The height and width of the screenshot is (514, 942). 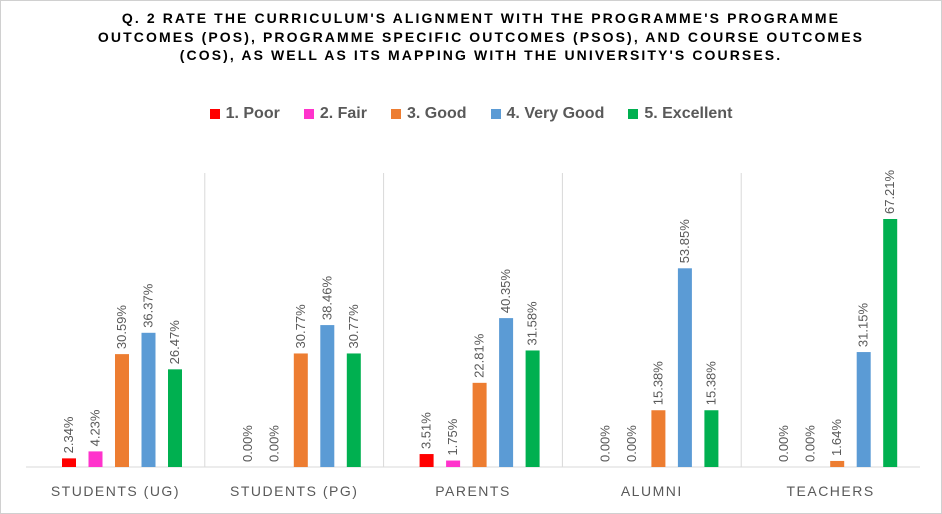 I want to click on data-label: 38.46%, so click(x=326, y=298).